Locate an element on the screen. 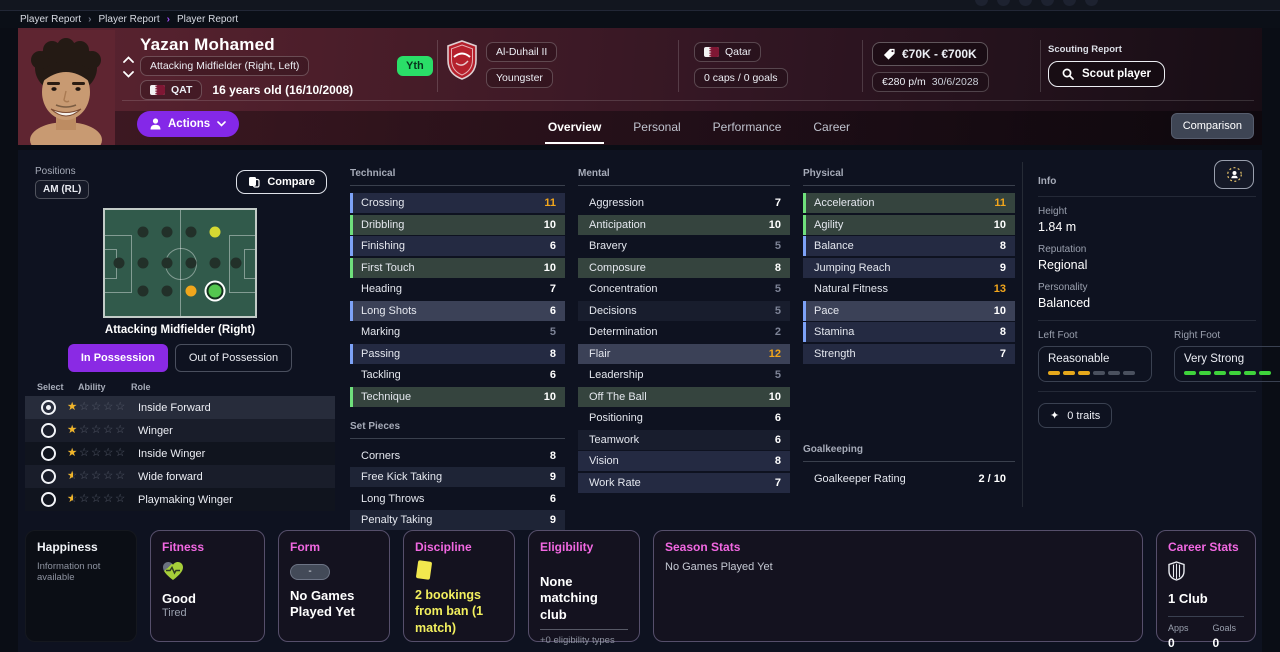  tab-performance: Performance is located at coordinates (747, 127).